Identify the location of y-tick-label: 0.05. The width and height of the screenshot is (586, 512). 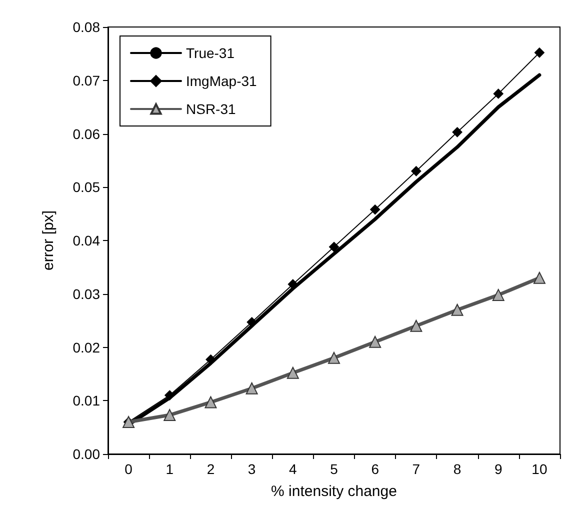
(86, 187).